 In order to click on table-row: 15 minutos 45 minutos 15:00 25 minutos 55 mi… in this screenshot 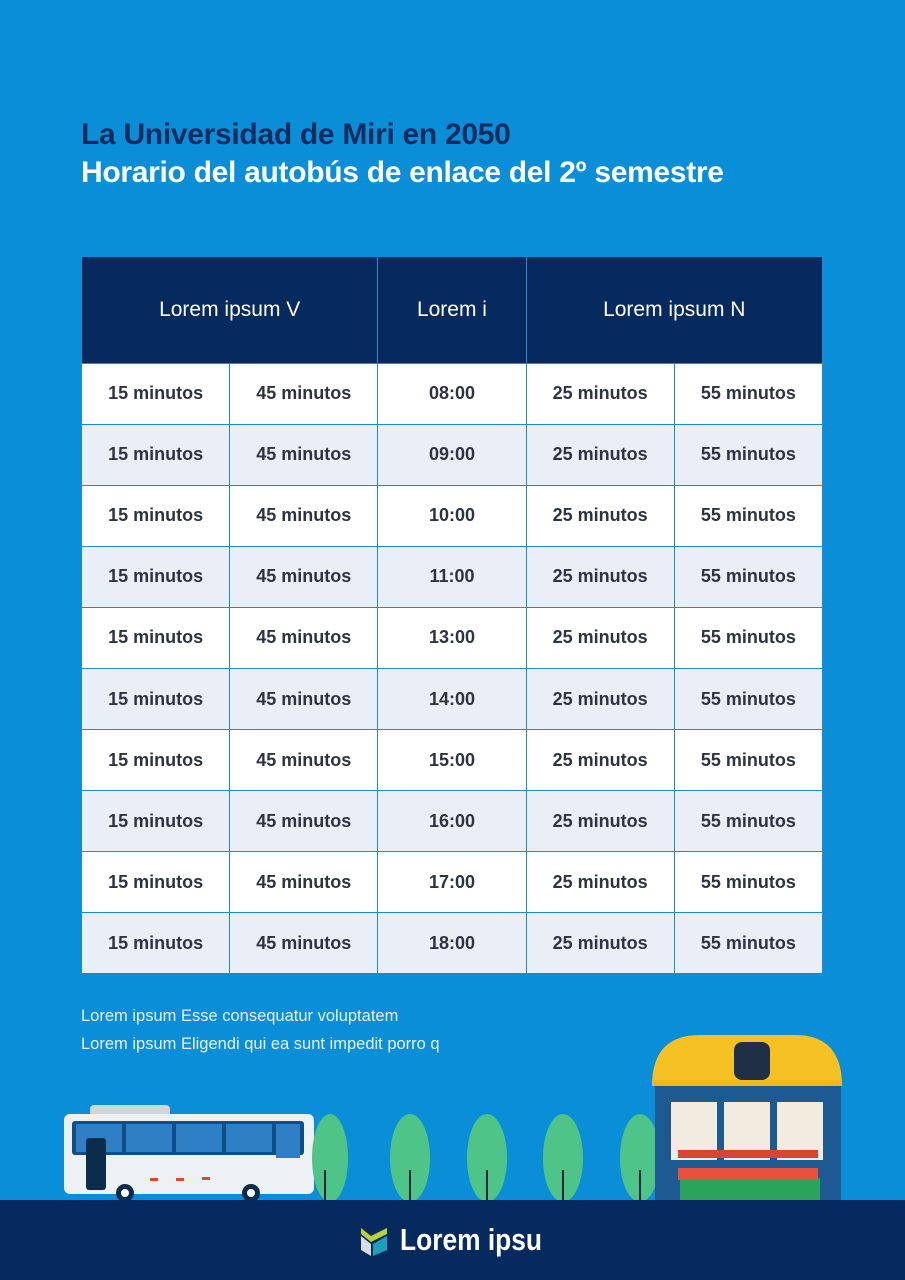, I will do `click(452, 760)`.